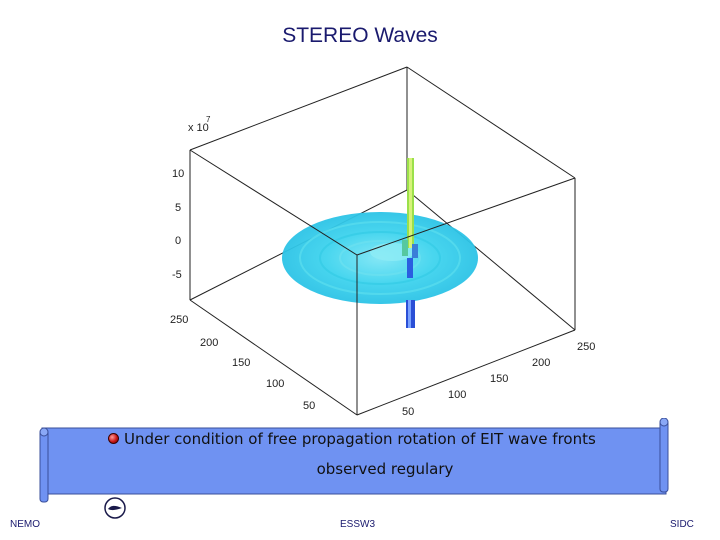 This screenshot has height=540, width=720. I want to click on text-banner, so click(354, 460).